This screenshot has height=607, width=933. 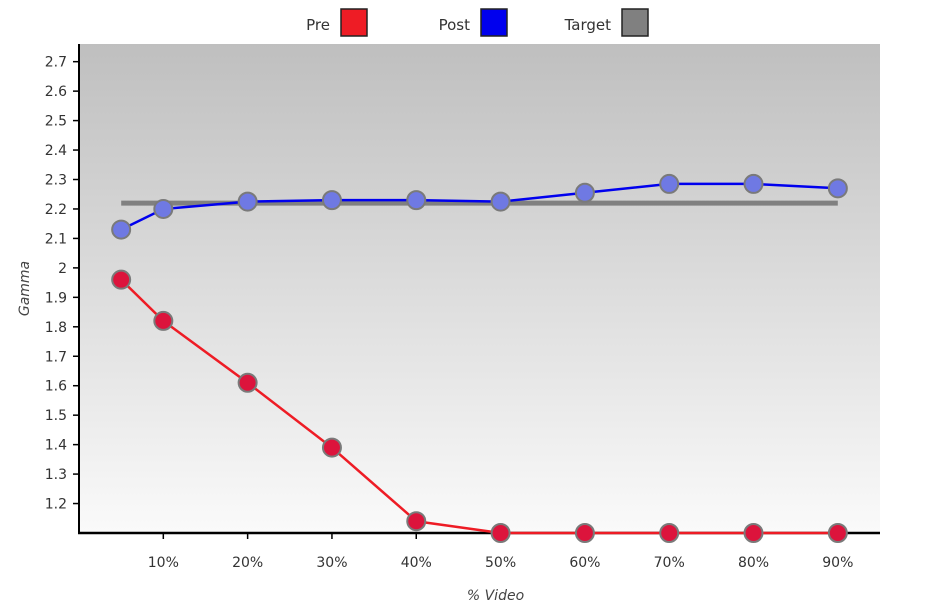 I want to click on legend-item-target: Target, so click(x=606, y=22).